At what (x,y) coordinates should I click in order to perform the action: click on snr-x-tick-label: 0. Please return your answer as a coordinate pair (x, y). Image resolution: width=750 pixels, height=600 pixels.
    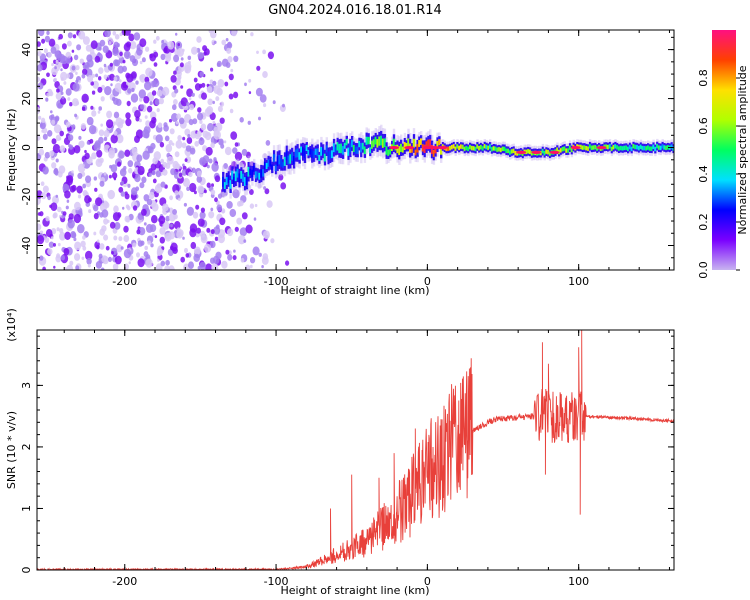
    Looking at the image, I should click on (427, 581).